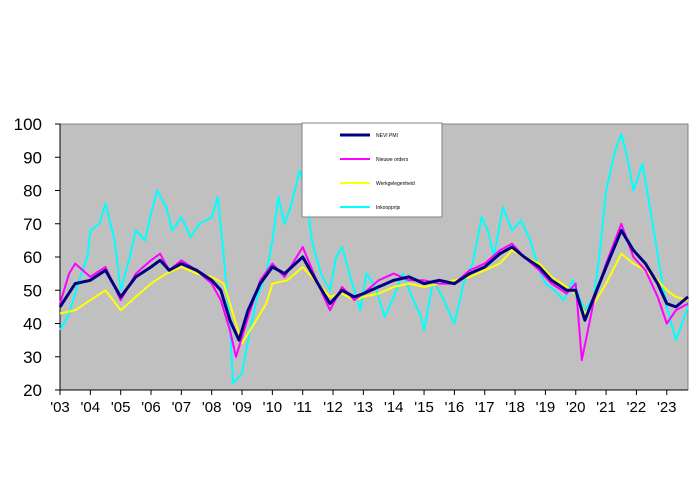 Image resolution: width=700 pixels, height=500 pixels. I want to click on x-tick-label: '06, so click(151, 407).